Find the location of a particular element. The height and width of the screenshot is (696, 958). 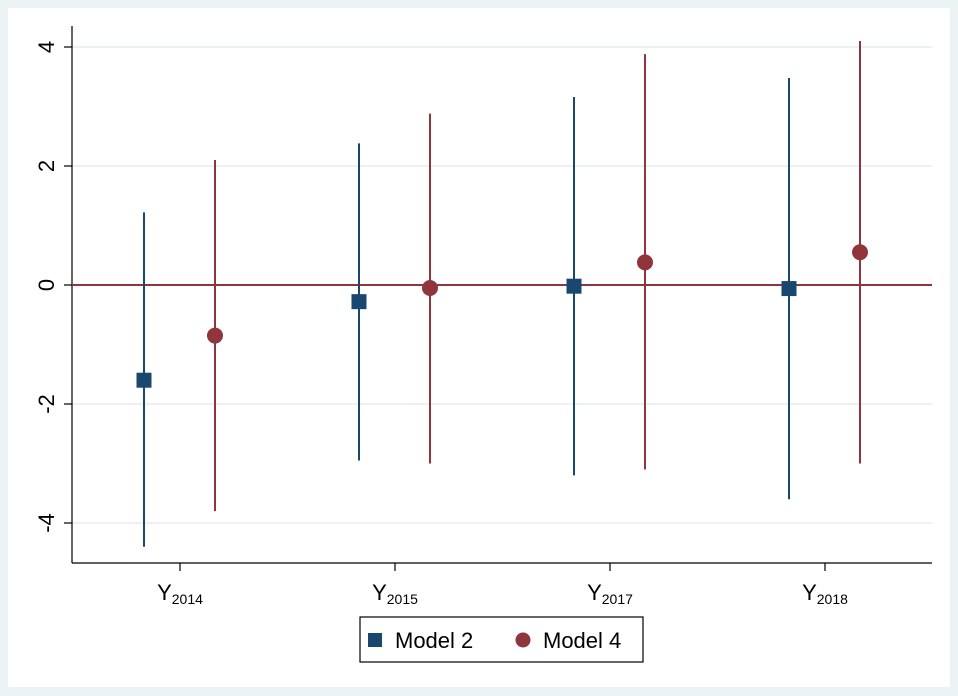

model-4-legend-label: Model 4 is located at coordinates (582, 640).